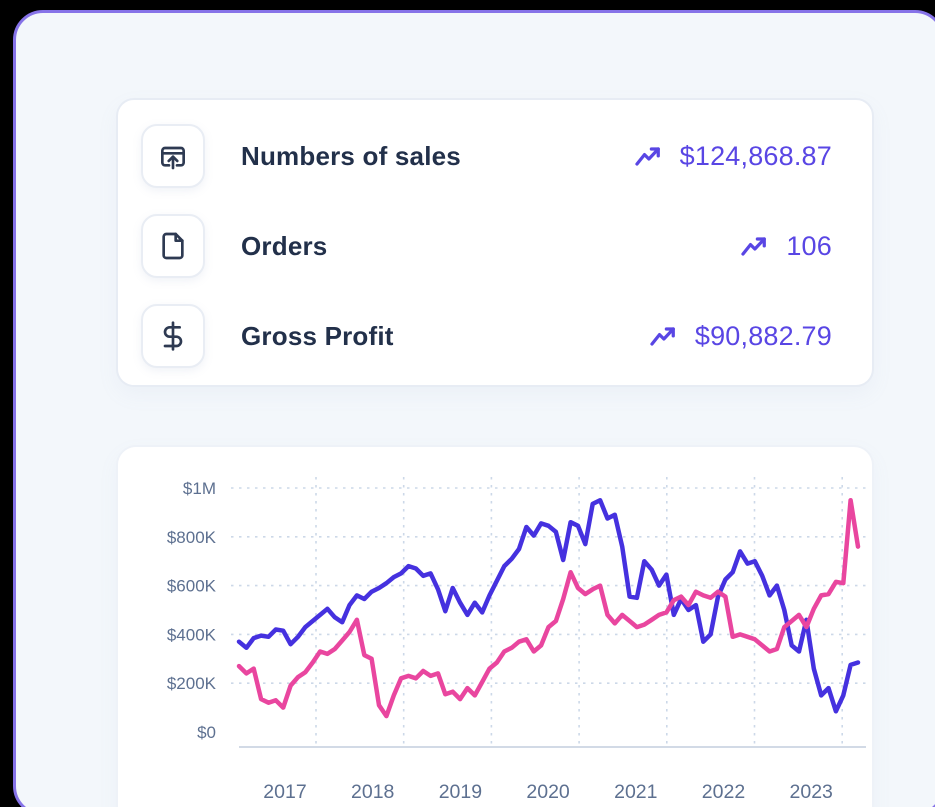 This screenshot has width=935, height=807. I want to click on card-arrow-up-icon, so click(173, 158).